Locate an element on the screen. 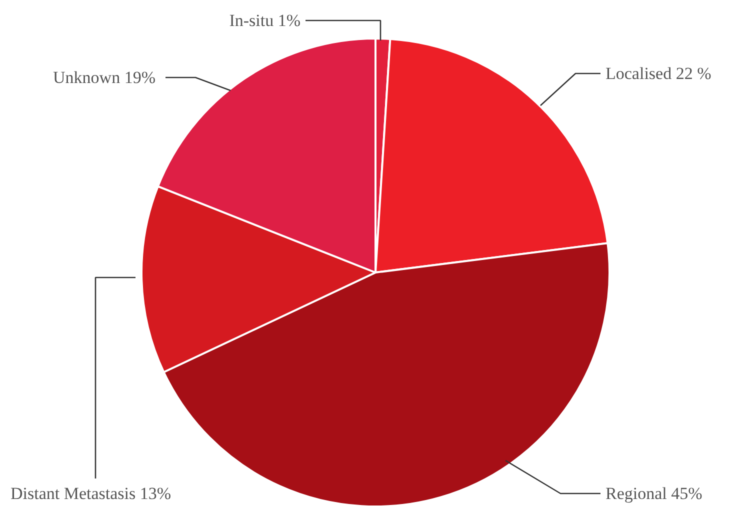 The width and height of the screenshot is (749, 511). slice-label: Unknown 19% is located at coordinates (104, 77).